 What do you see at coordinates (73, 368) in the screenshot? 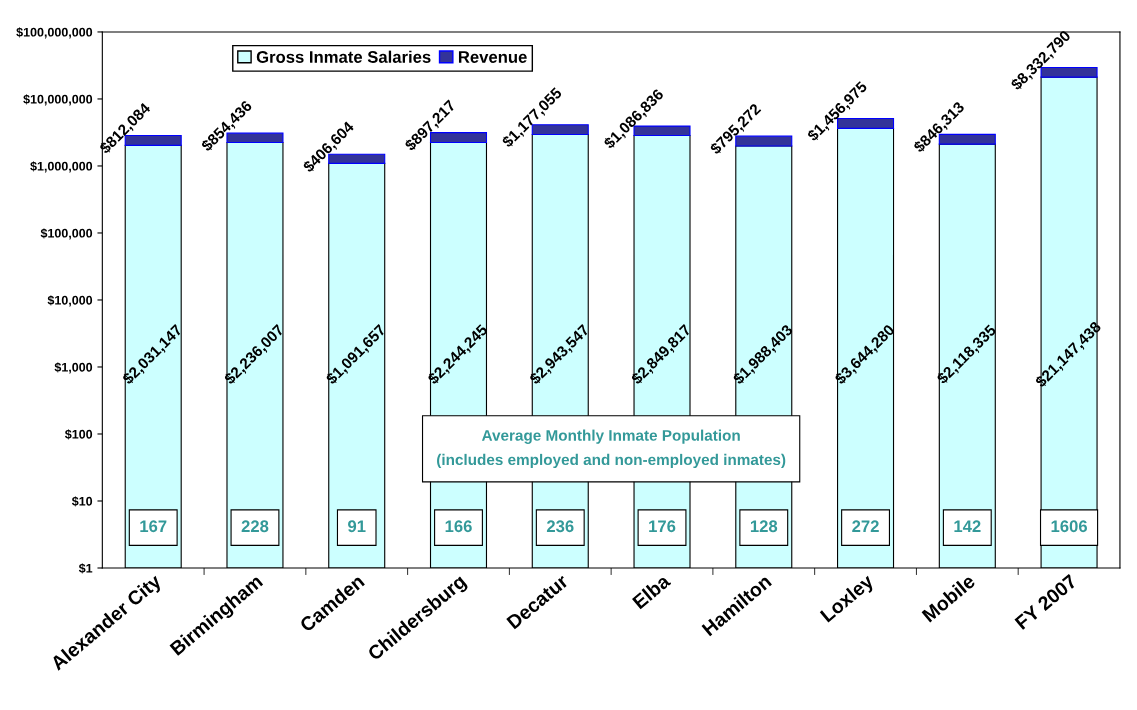
I see `y-tick-label: $1,000` at bounding box center [73, 368].